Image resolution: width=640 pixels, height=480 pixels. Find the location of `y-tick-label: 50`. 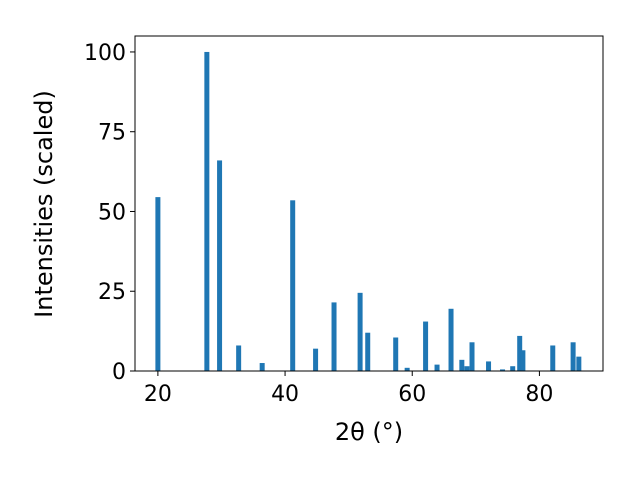

y-tick-label: 50 is located at coordinates (112, 212).